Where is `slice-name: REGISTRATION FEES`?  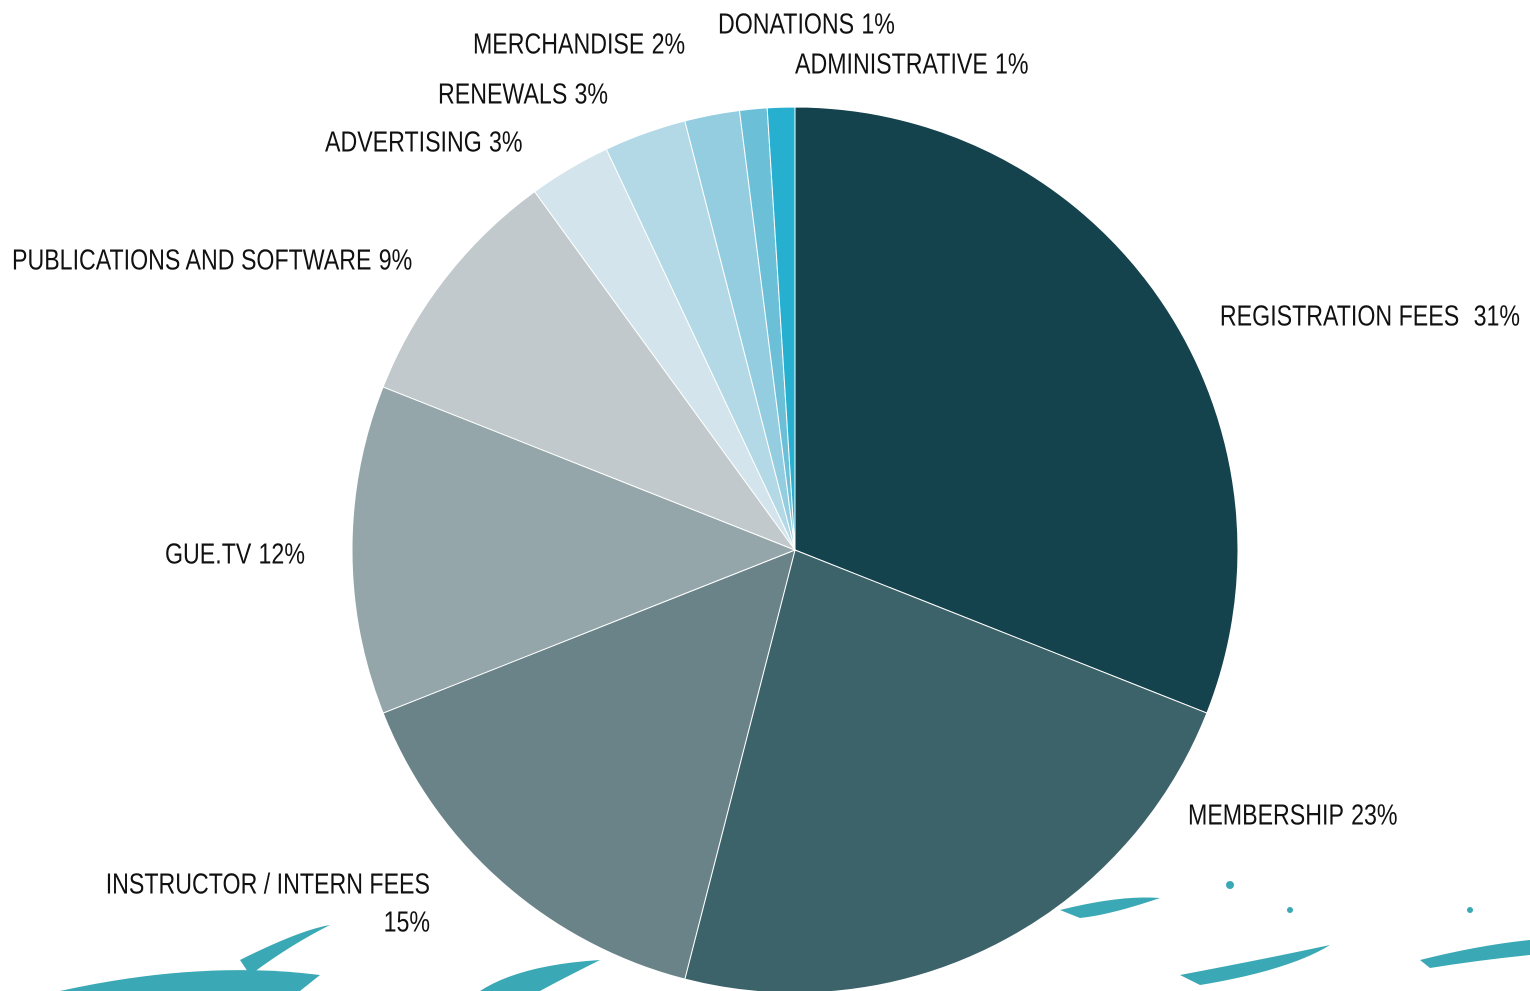
slice-name: REGISTRATION FEES is located at coordinates (1339, 315).